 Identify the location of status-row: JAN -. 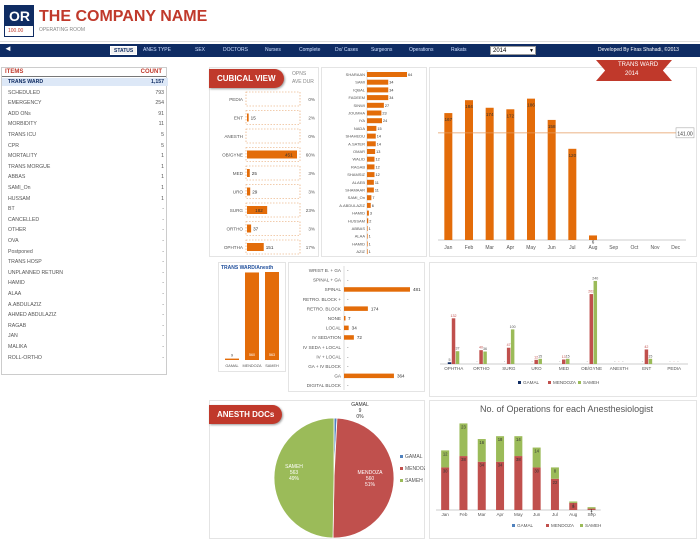
(85, 336).